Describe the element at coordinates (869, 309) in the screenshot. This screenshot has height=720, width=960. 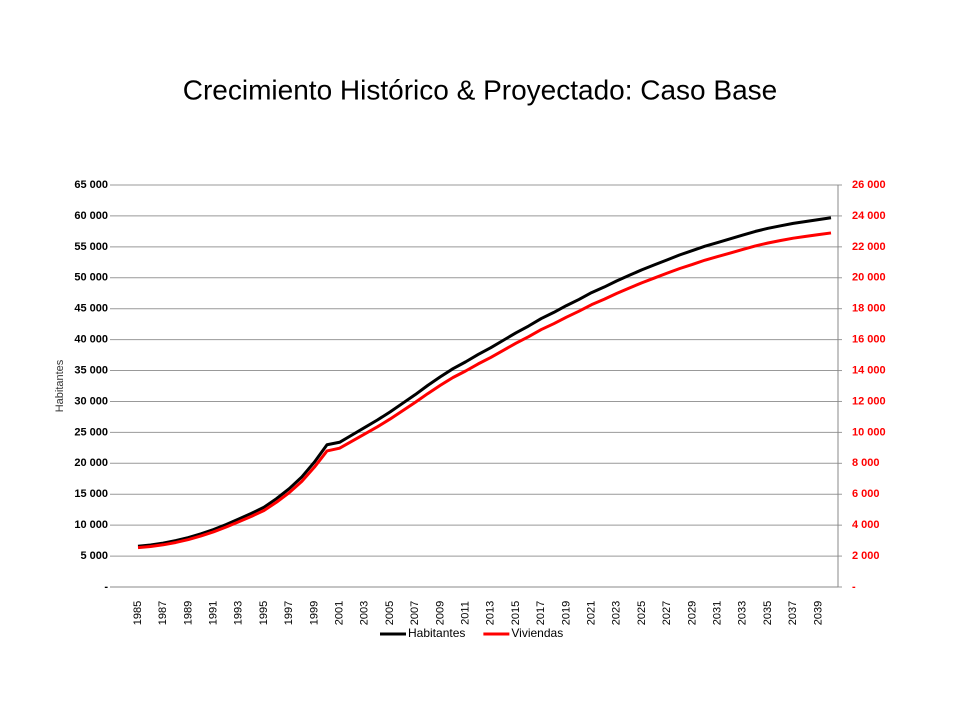
I see `y2-tick-label: 18 000` at that location.